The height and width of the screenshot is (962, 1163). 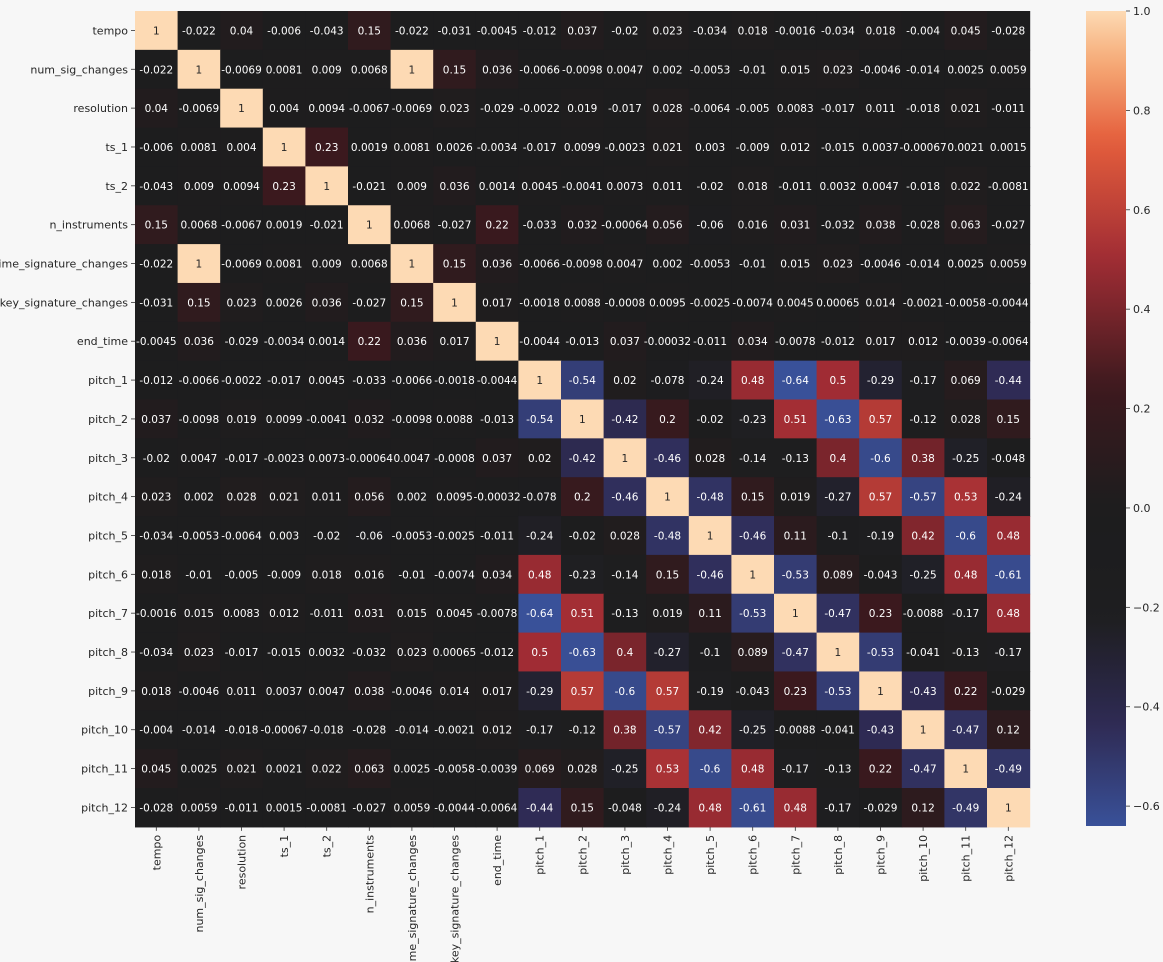 What do you see at coordinates (582, 342) in the screenshot?
I see `cell-annotation: -0.013` at bounding box center [582, 342].